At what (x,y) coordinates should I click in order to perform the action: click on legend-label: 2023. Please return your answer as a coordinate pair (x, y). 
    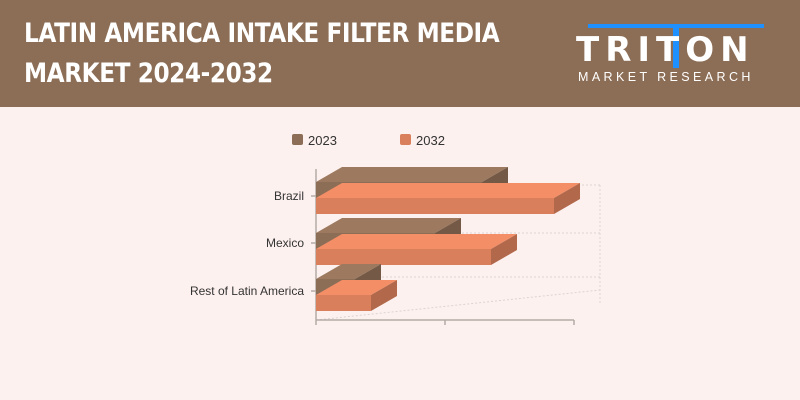
    Looking at the image, I should click on (322, 140).